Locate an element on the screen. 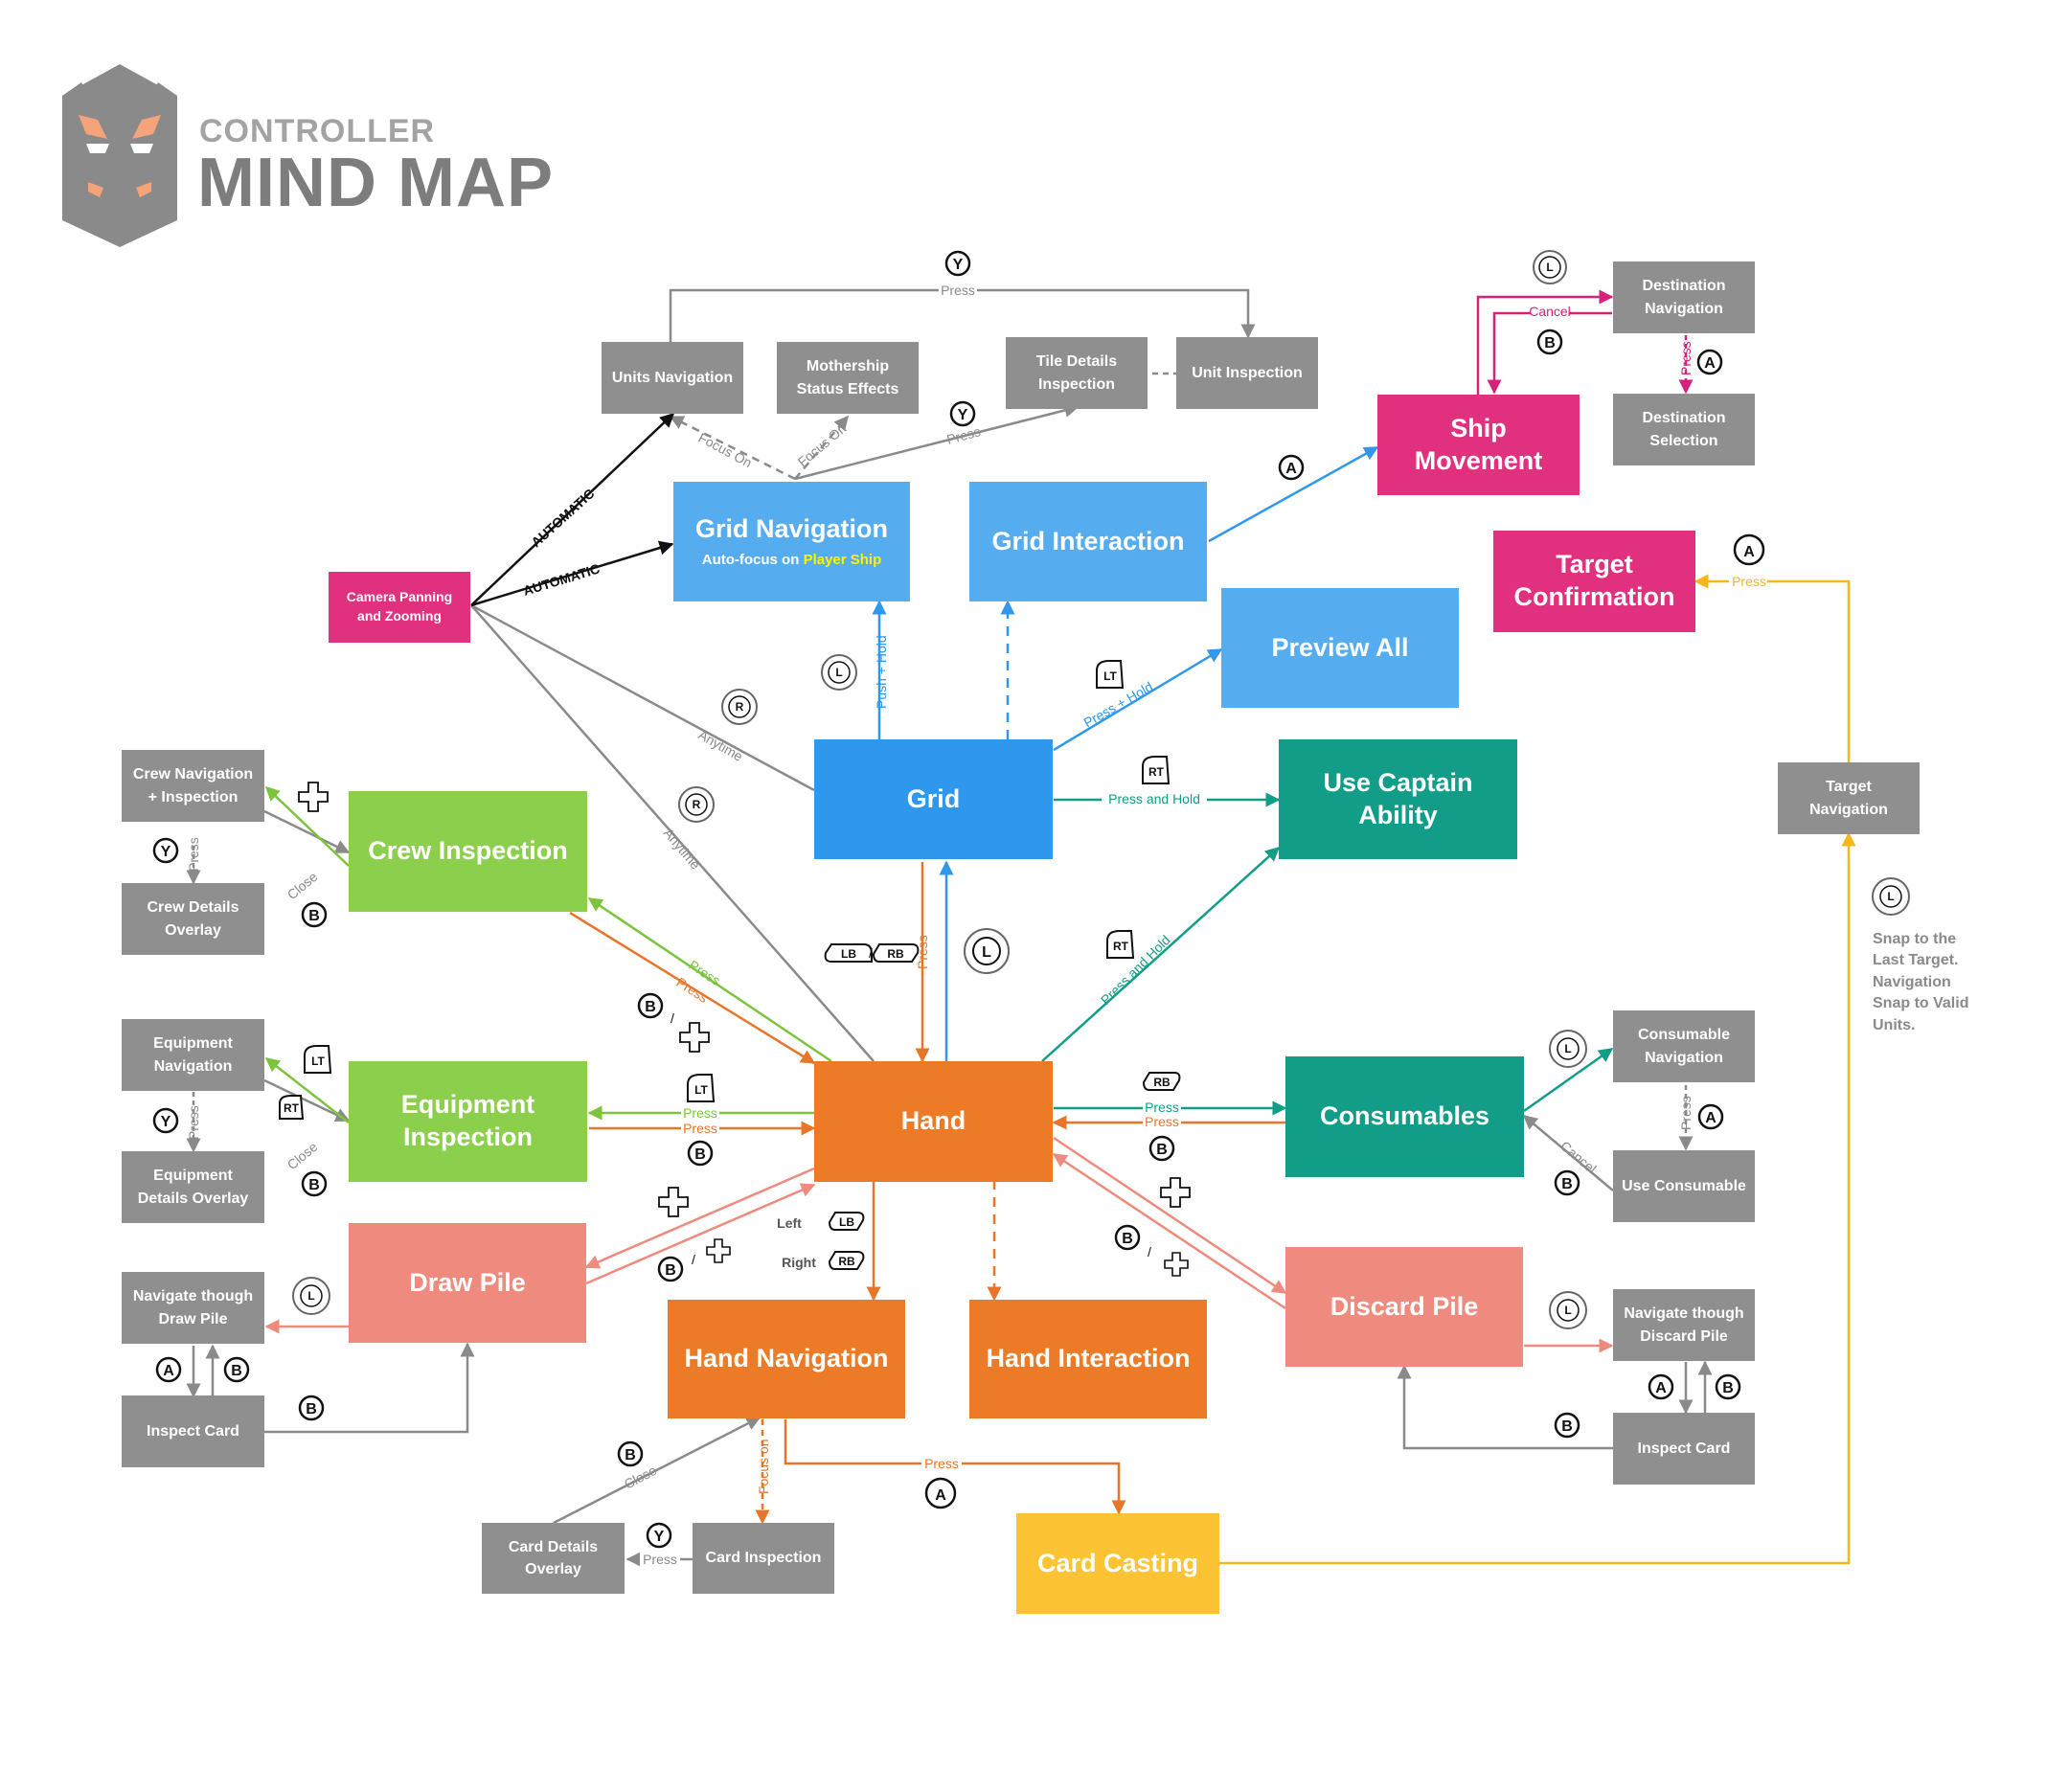  grid-interaction-node: Grid Interaction is located at coordinates (1088, 541).